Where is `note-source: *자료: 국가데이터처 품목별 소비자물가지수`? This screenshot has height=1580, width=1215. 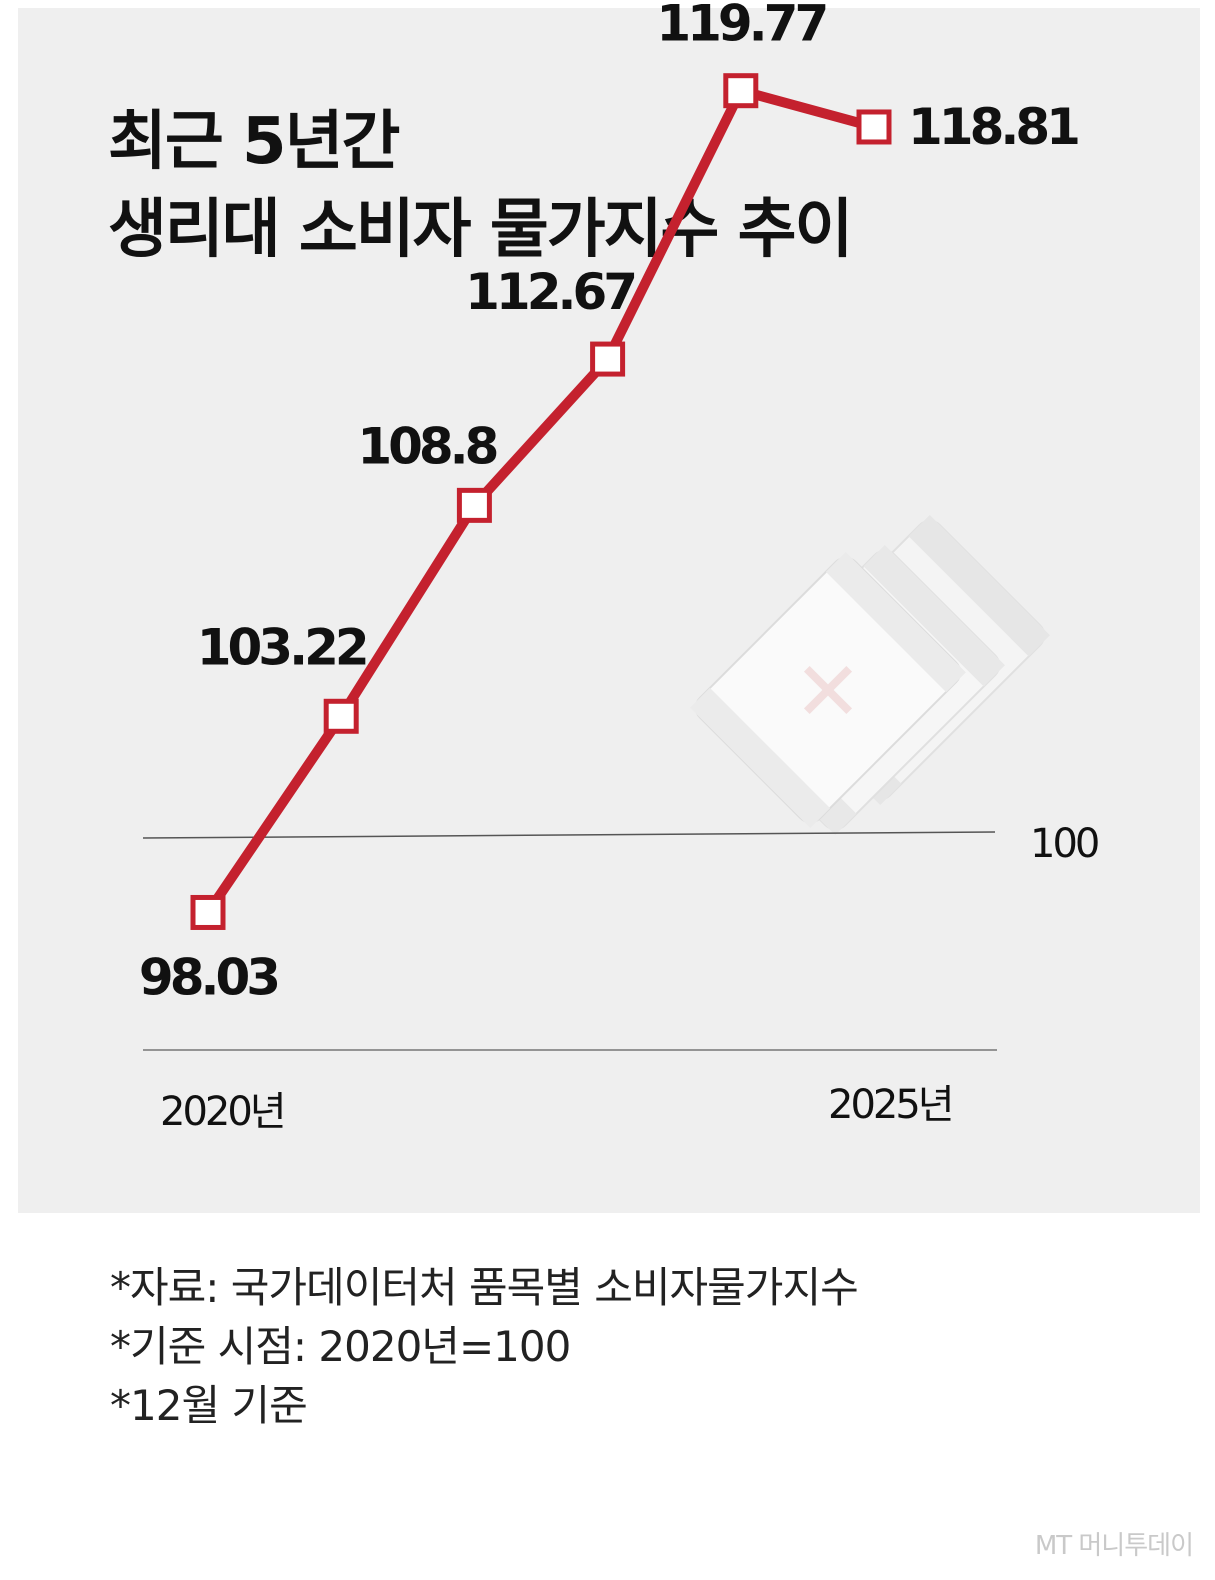 note-source: *자료: 국가데이터처 품목별 소비자물가지수 is located at coordinates (484, 1287).